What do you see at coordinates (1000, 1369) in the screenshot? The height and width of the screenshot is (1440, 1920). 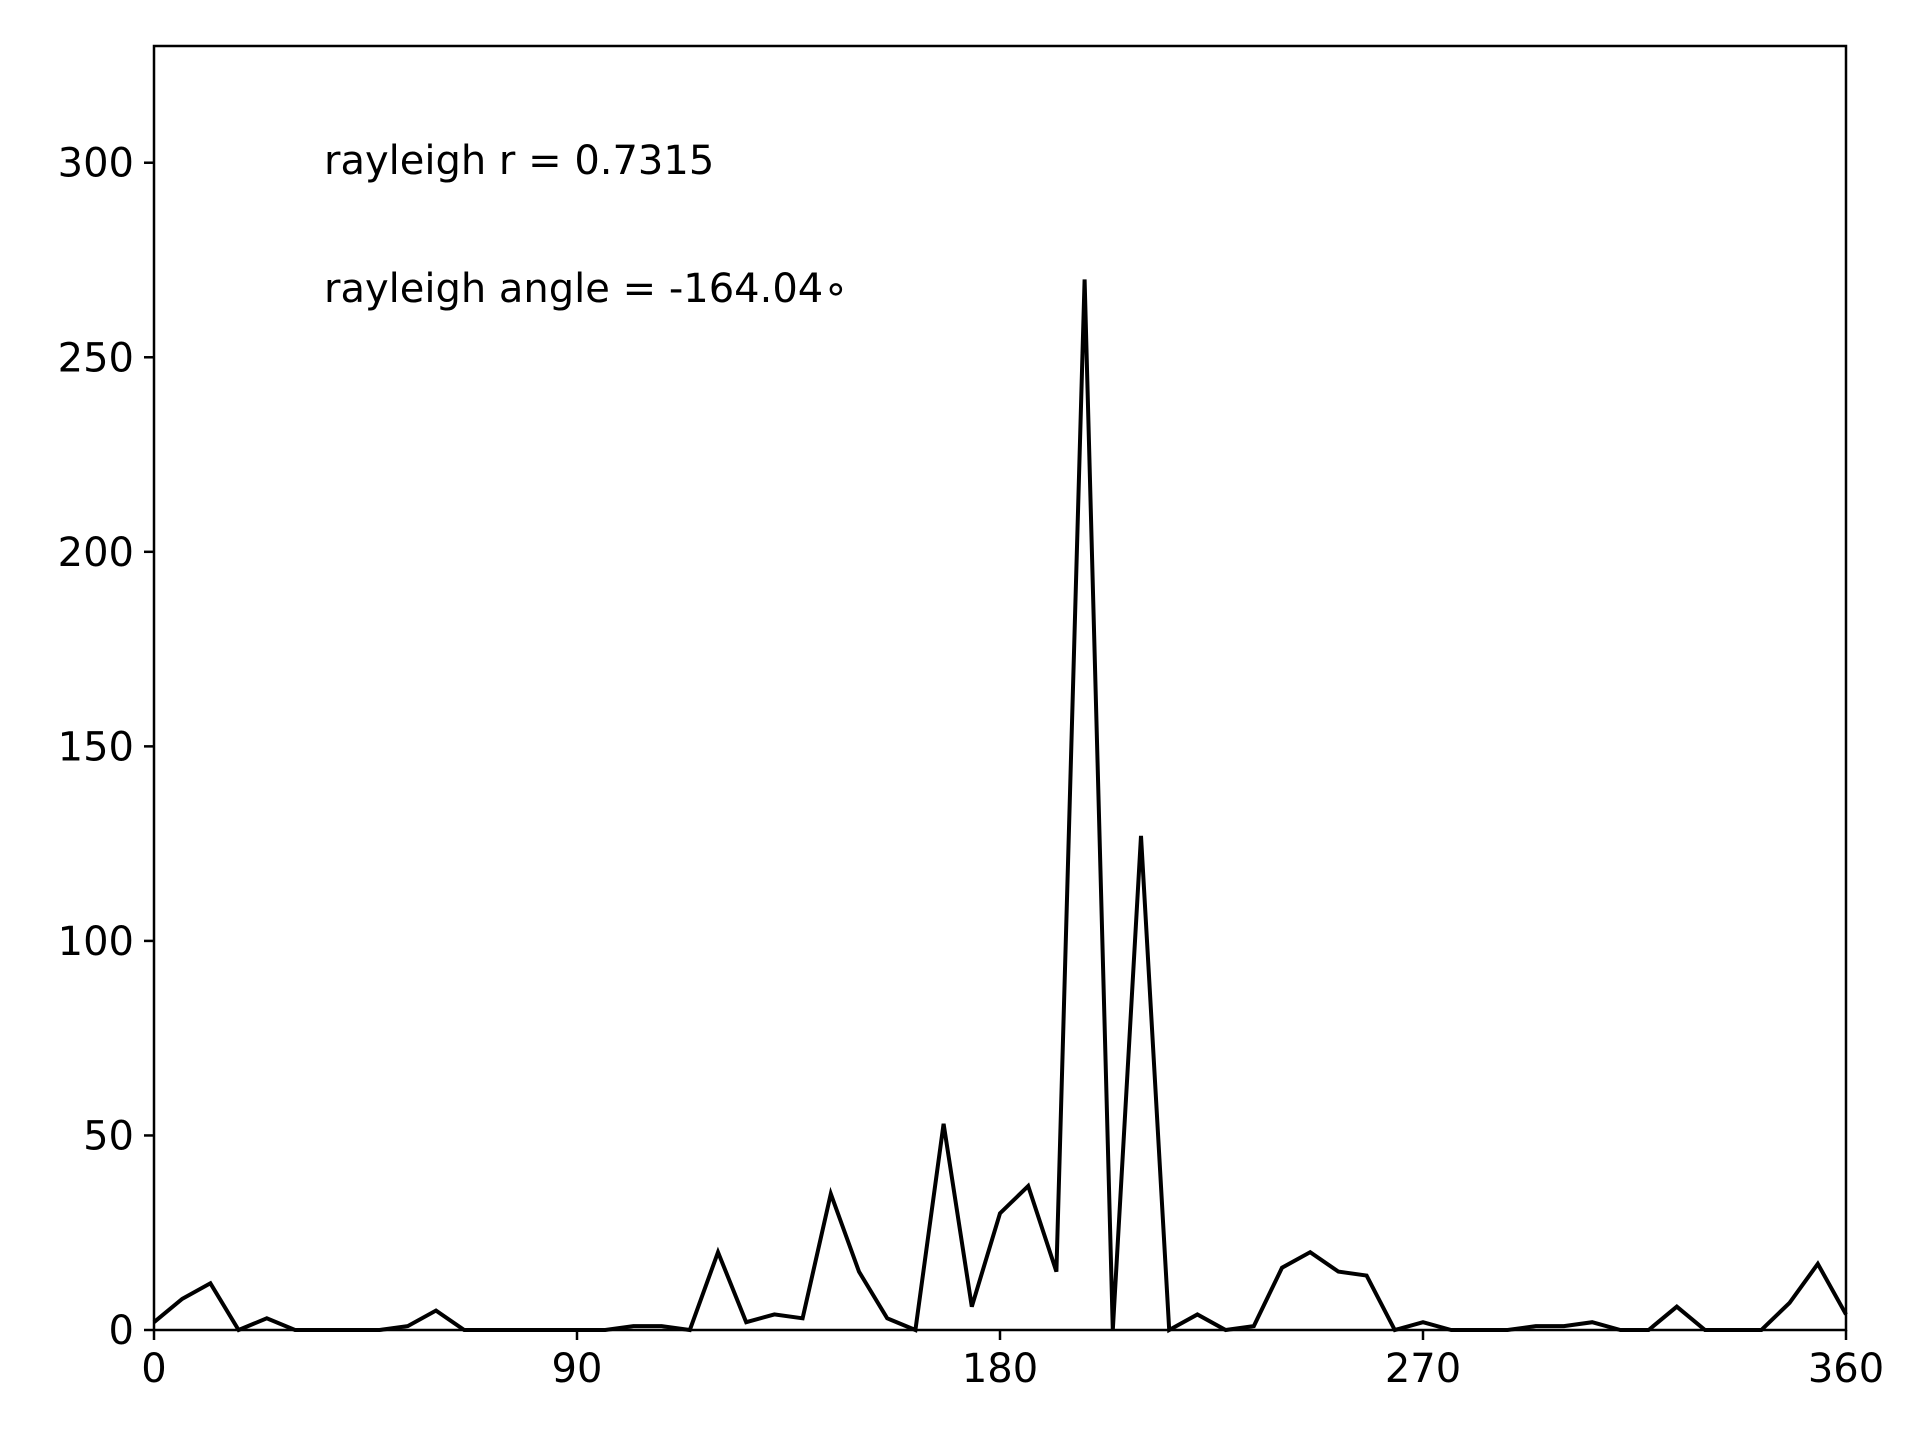 I see `x-tick-label: 180` at bounding box center [1000, 1369].